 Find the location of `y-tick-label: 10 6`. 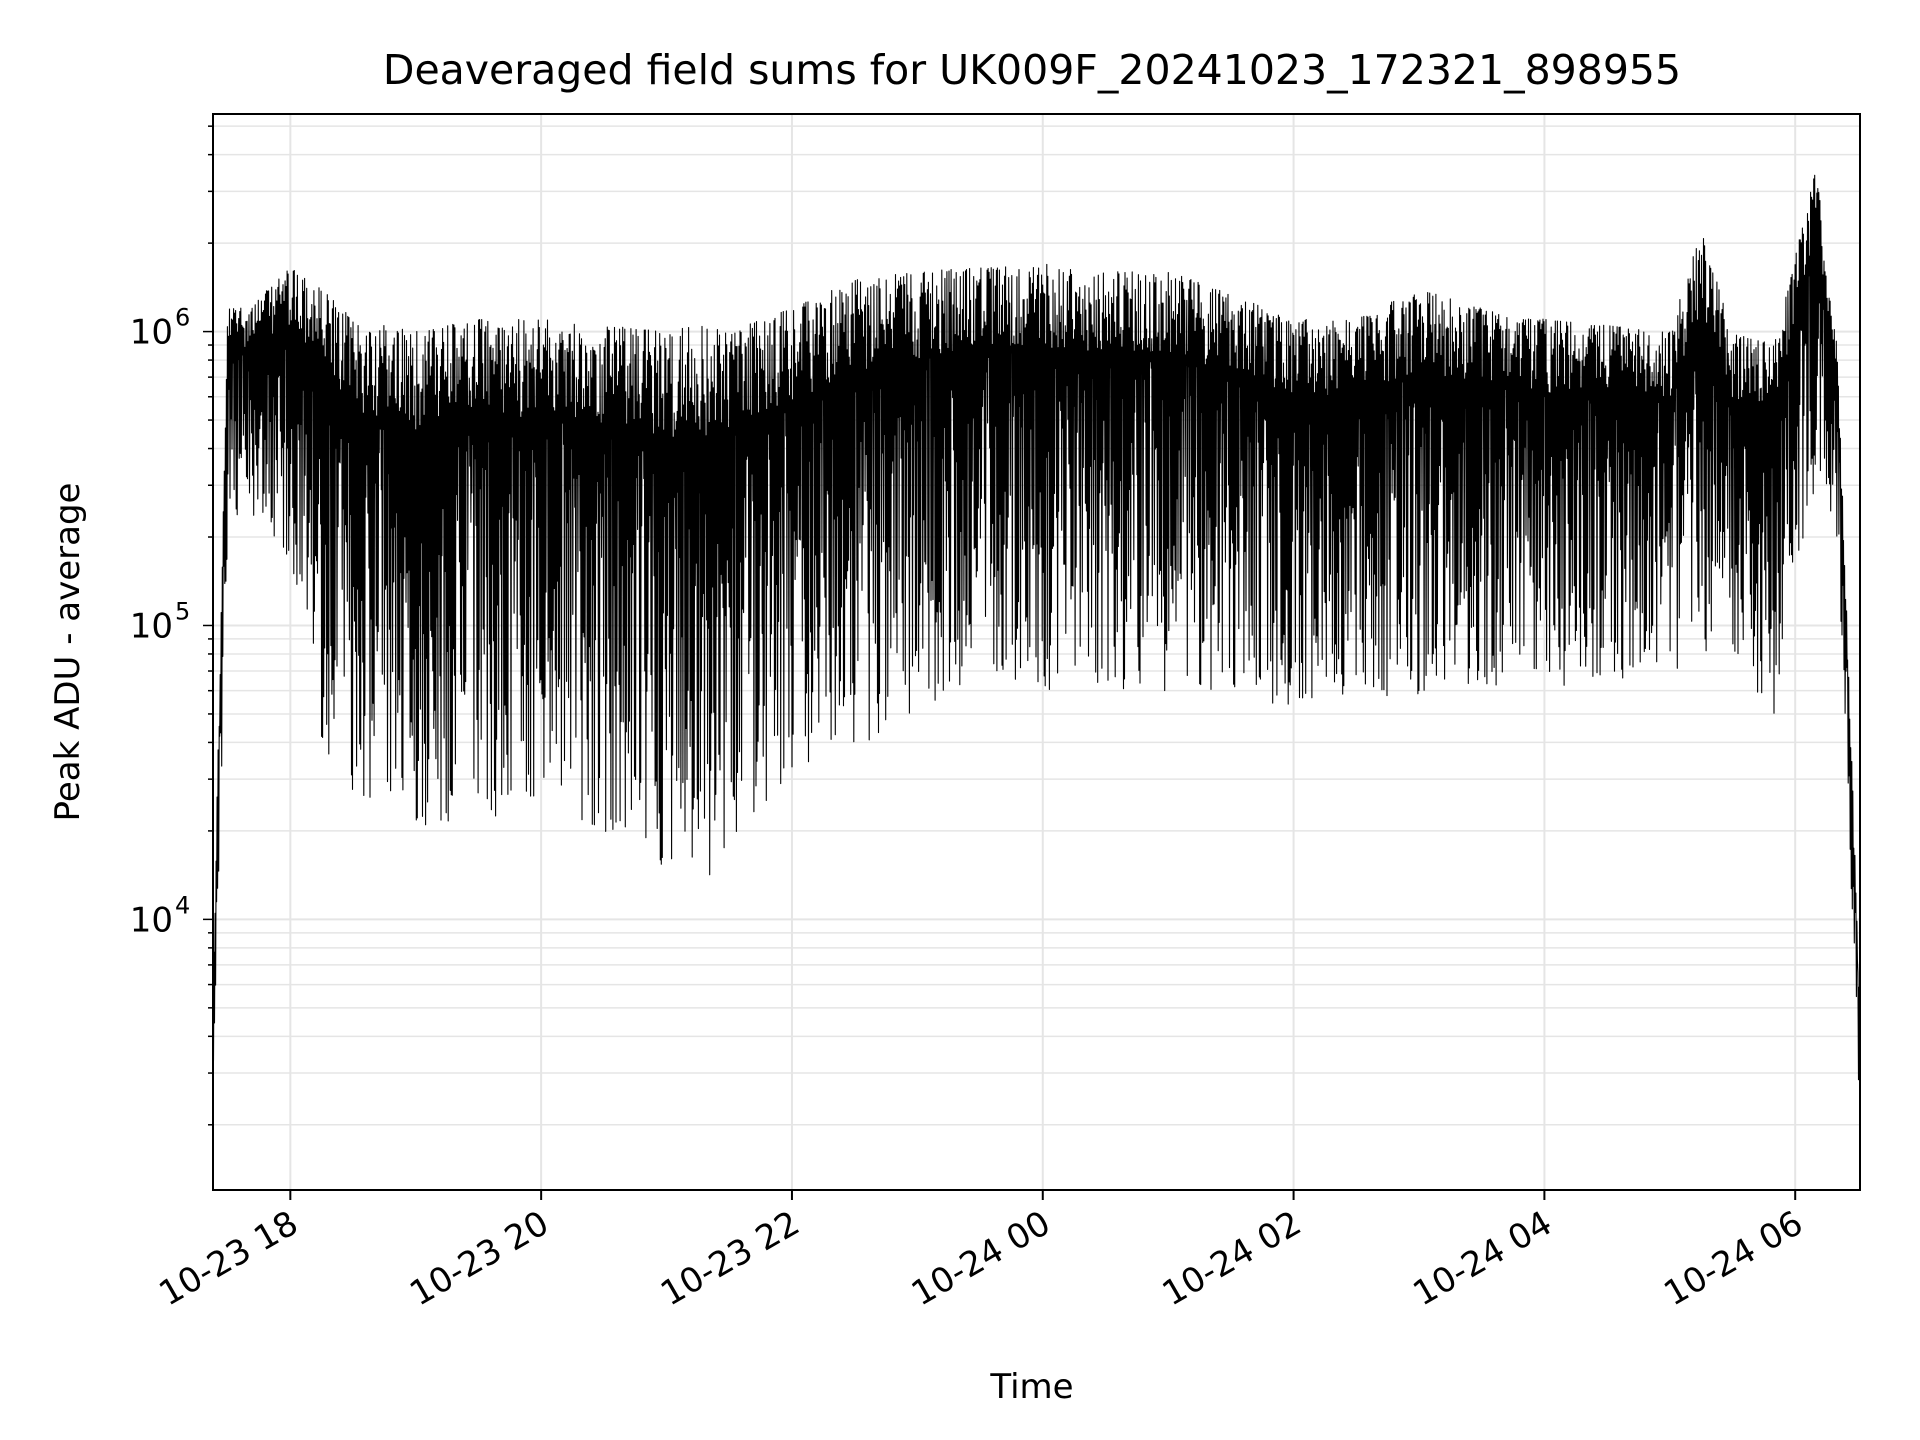

y-tick-label: 10 6 is located at coordinates (160, 328).